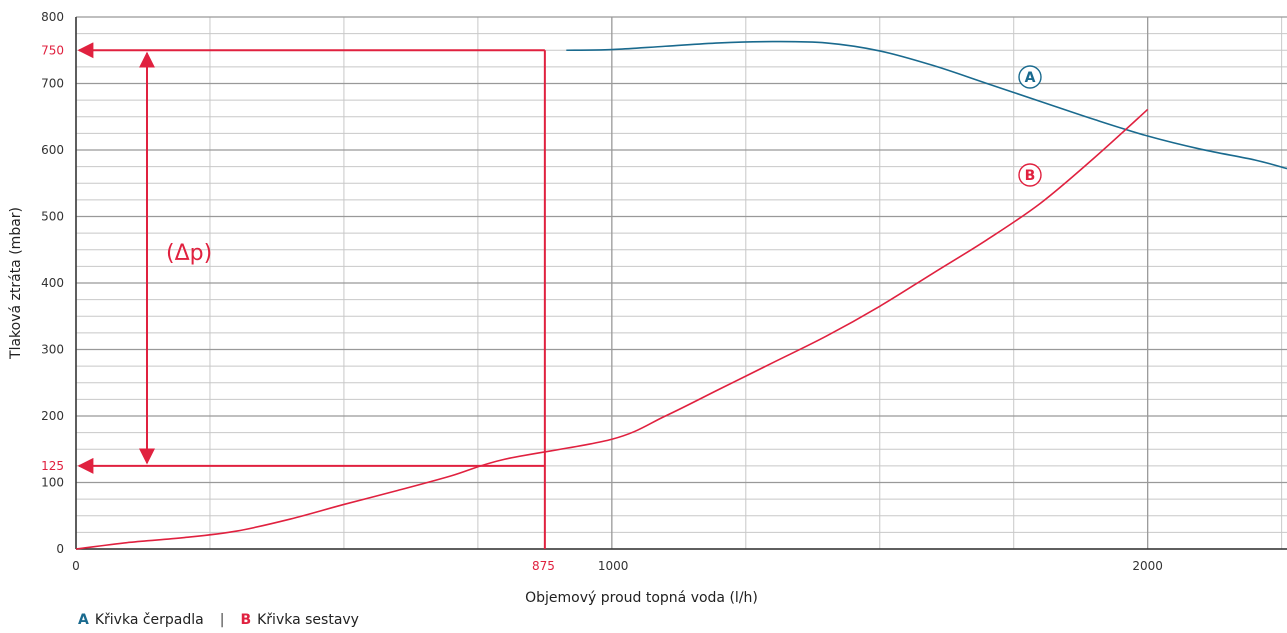 The height and width of the screenshot is (633, 1287). Describe the element at coordinates (189, 253) in the screenshot. I see `delta-p-label: (Δp)` at that location.